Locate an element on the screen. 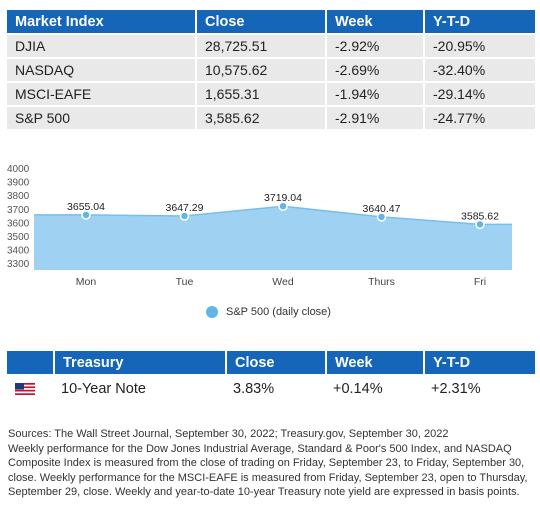 This screenshot has height=520, width=540. y-tick-label: 3700 is located at coordinates (18, 210).